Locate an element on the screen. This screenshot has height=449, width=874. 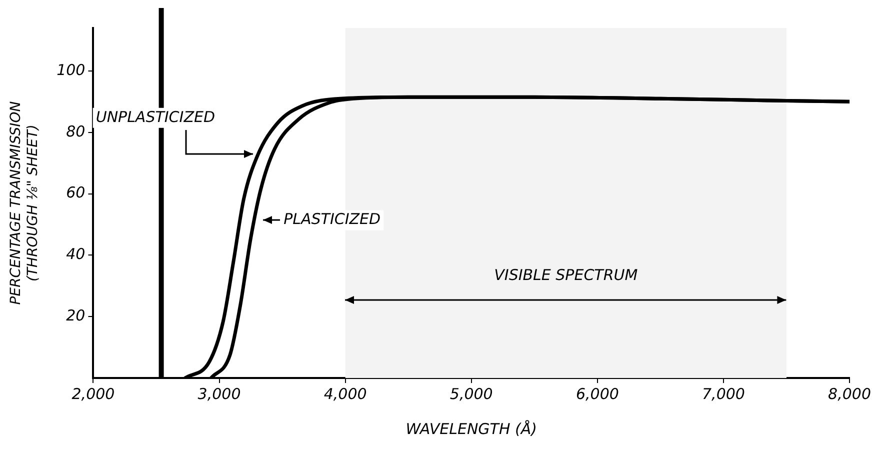
x-tick-label: 6,000 is located at coordinates (597, 393).